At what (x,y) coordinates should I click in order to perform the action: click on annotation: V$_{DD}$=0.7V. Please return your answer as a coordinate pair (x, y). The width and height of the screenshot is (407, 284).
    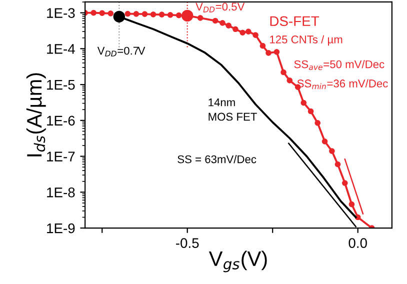
    Looking at the image, I should click on (121, 51).